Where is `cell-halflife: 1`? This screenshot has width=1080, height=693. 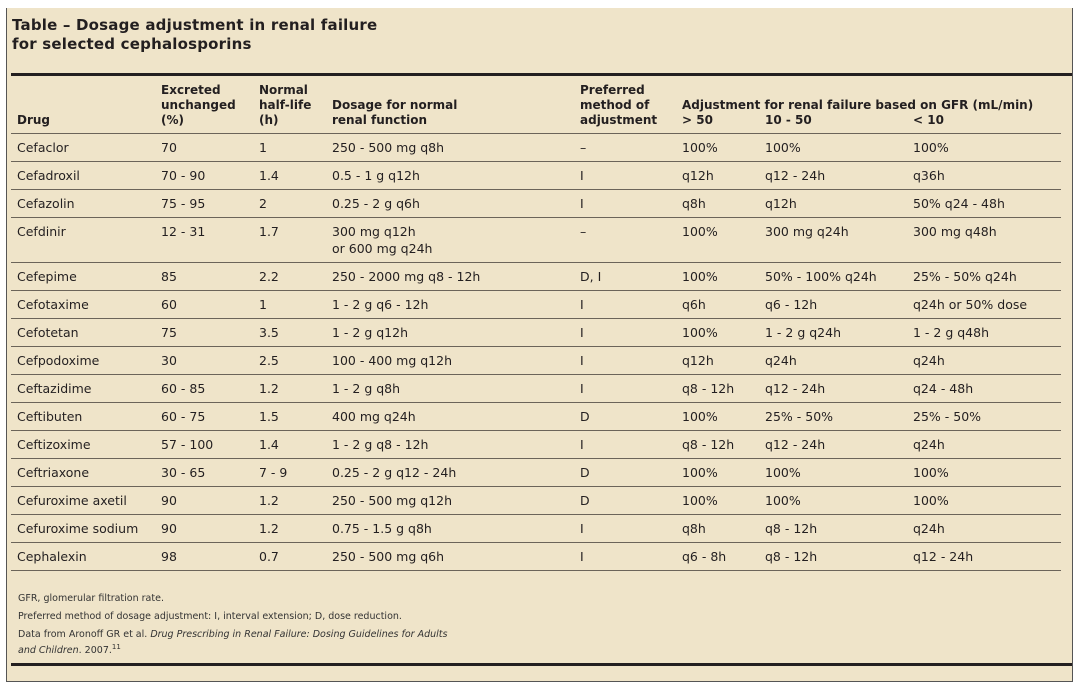 cell-halflife: 1 is located at coordinates (295, 304).